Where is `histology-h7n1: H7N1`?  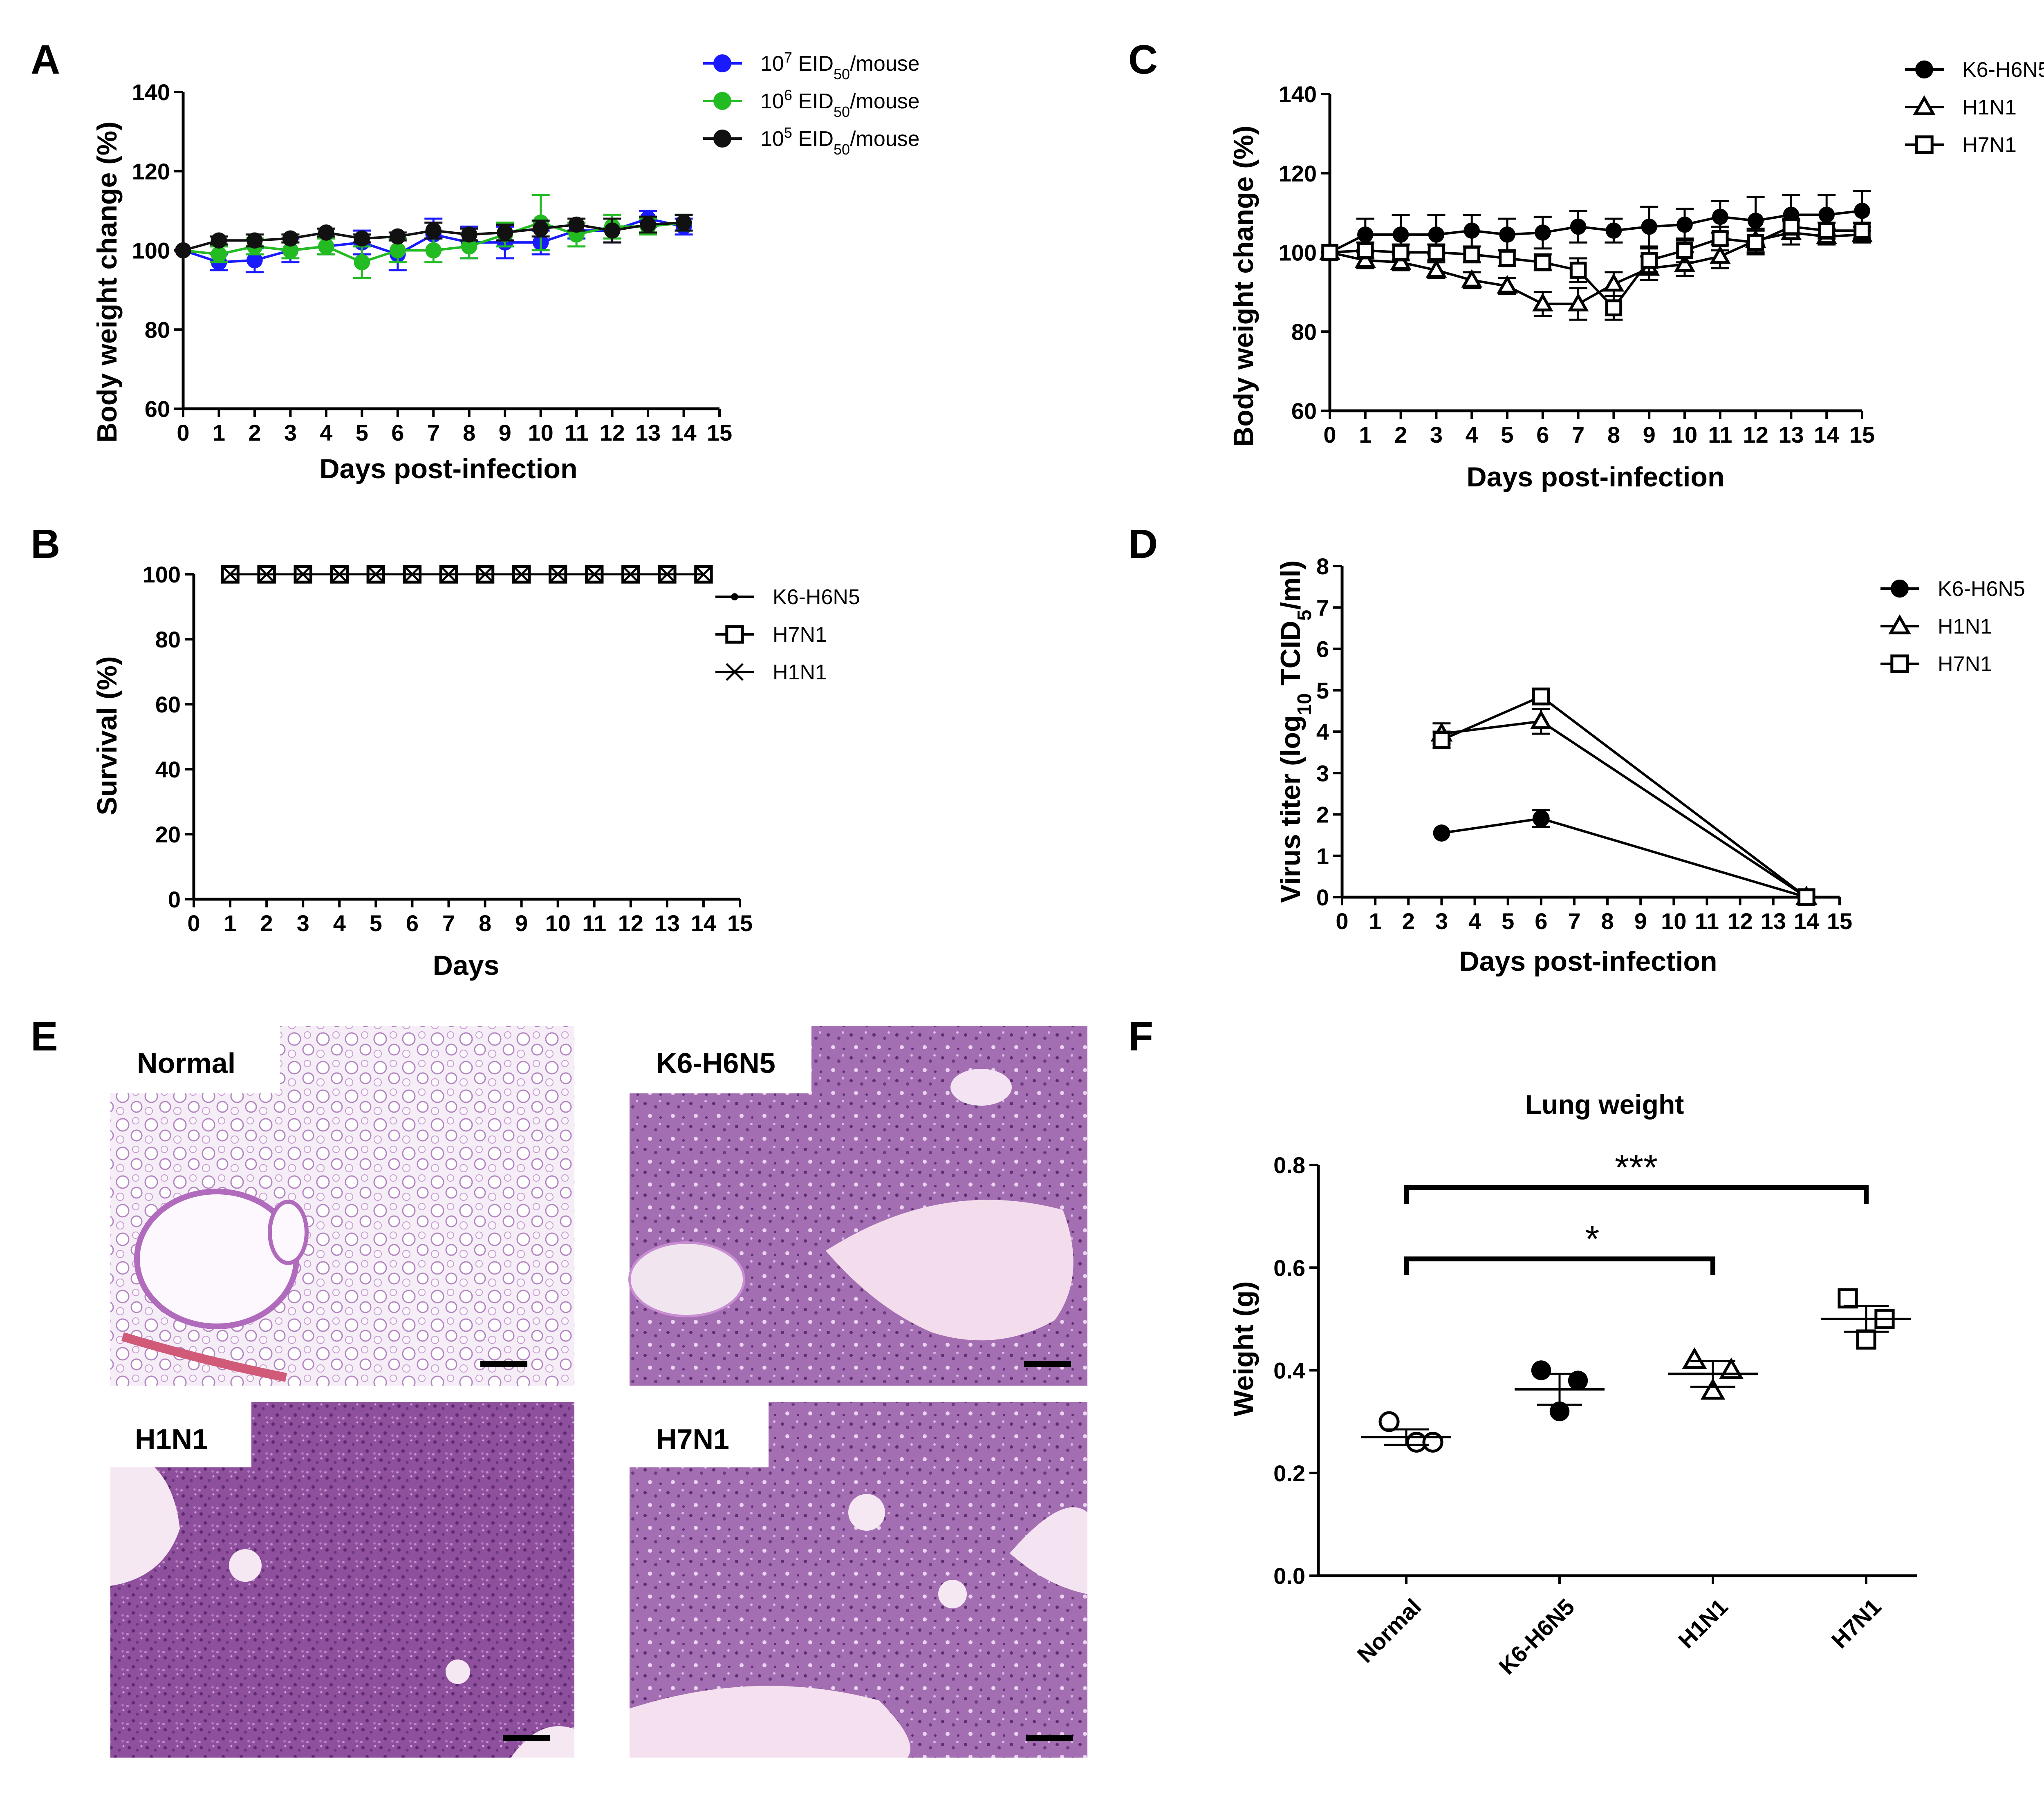
histology-h7n1: H7N1 is located at coordinates (859, 1580).